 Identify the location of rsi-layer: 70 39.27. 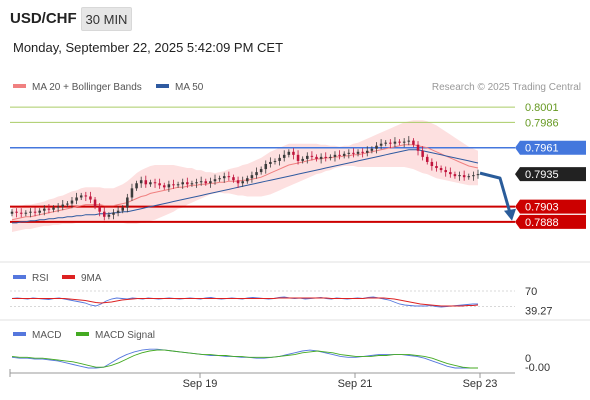
(281, 301).